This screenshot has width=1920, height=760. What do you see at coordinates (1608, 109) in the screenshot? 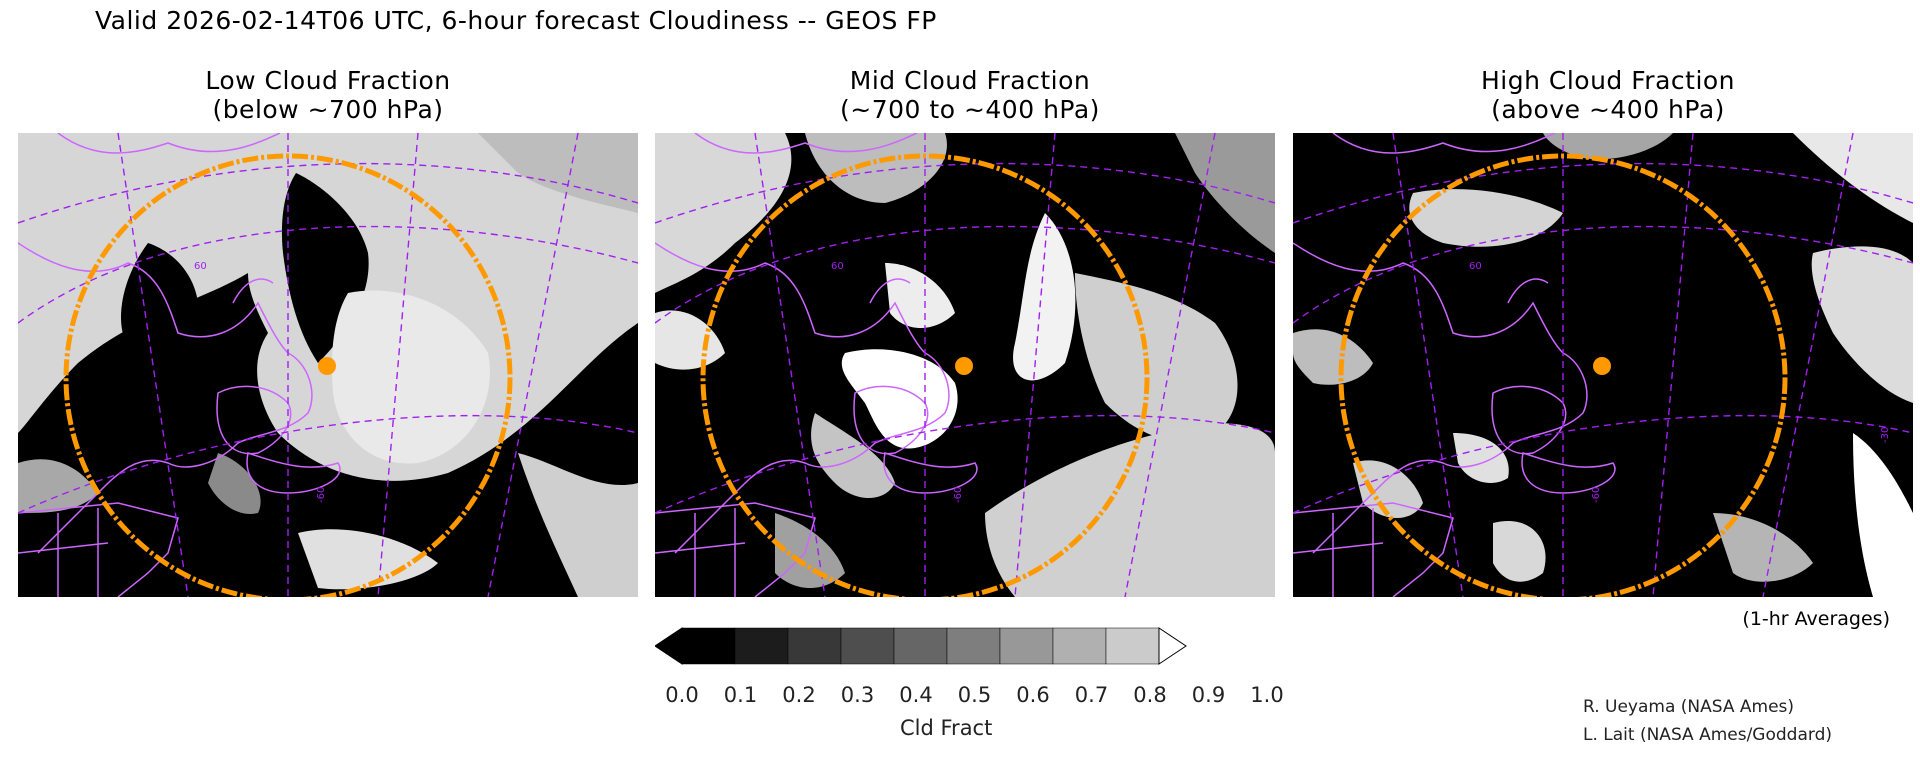
I see `panel-title-high-line2: (above ~400 hPa)` at bounding box center [1608, 109].